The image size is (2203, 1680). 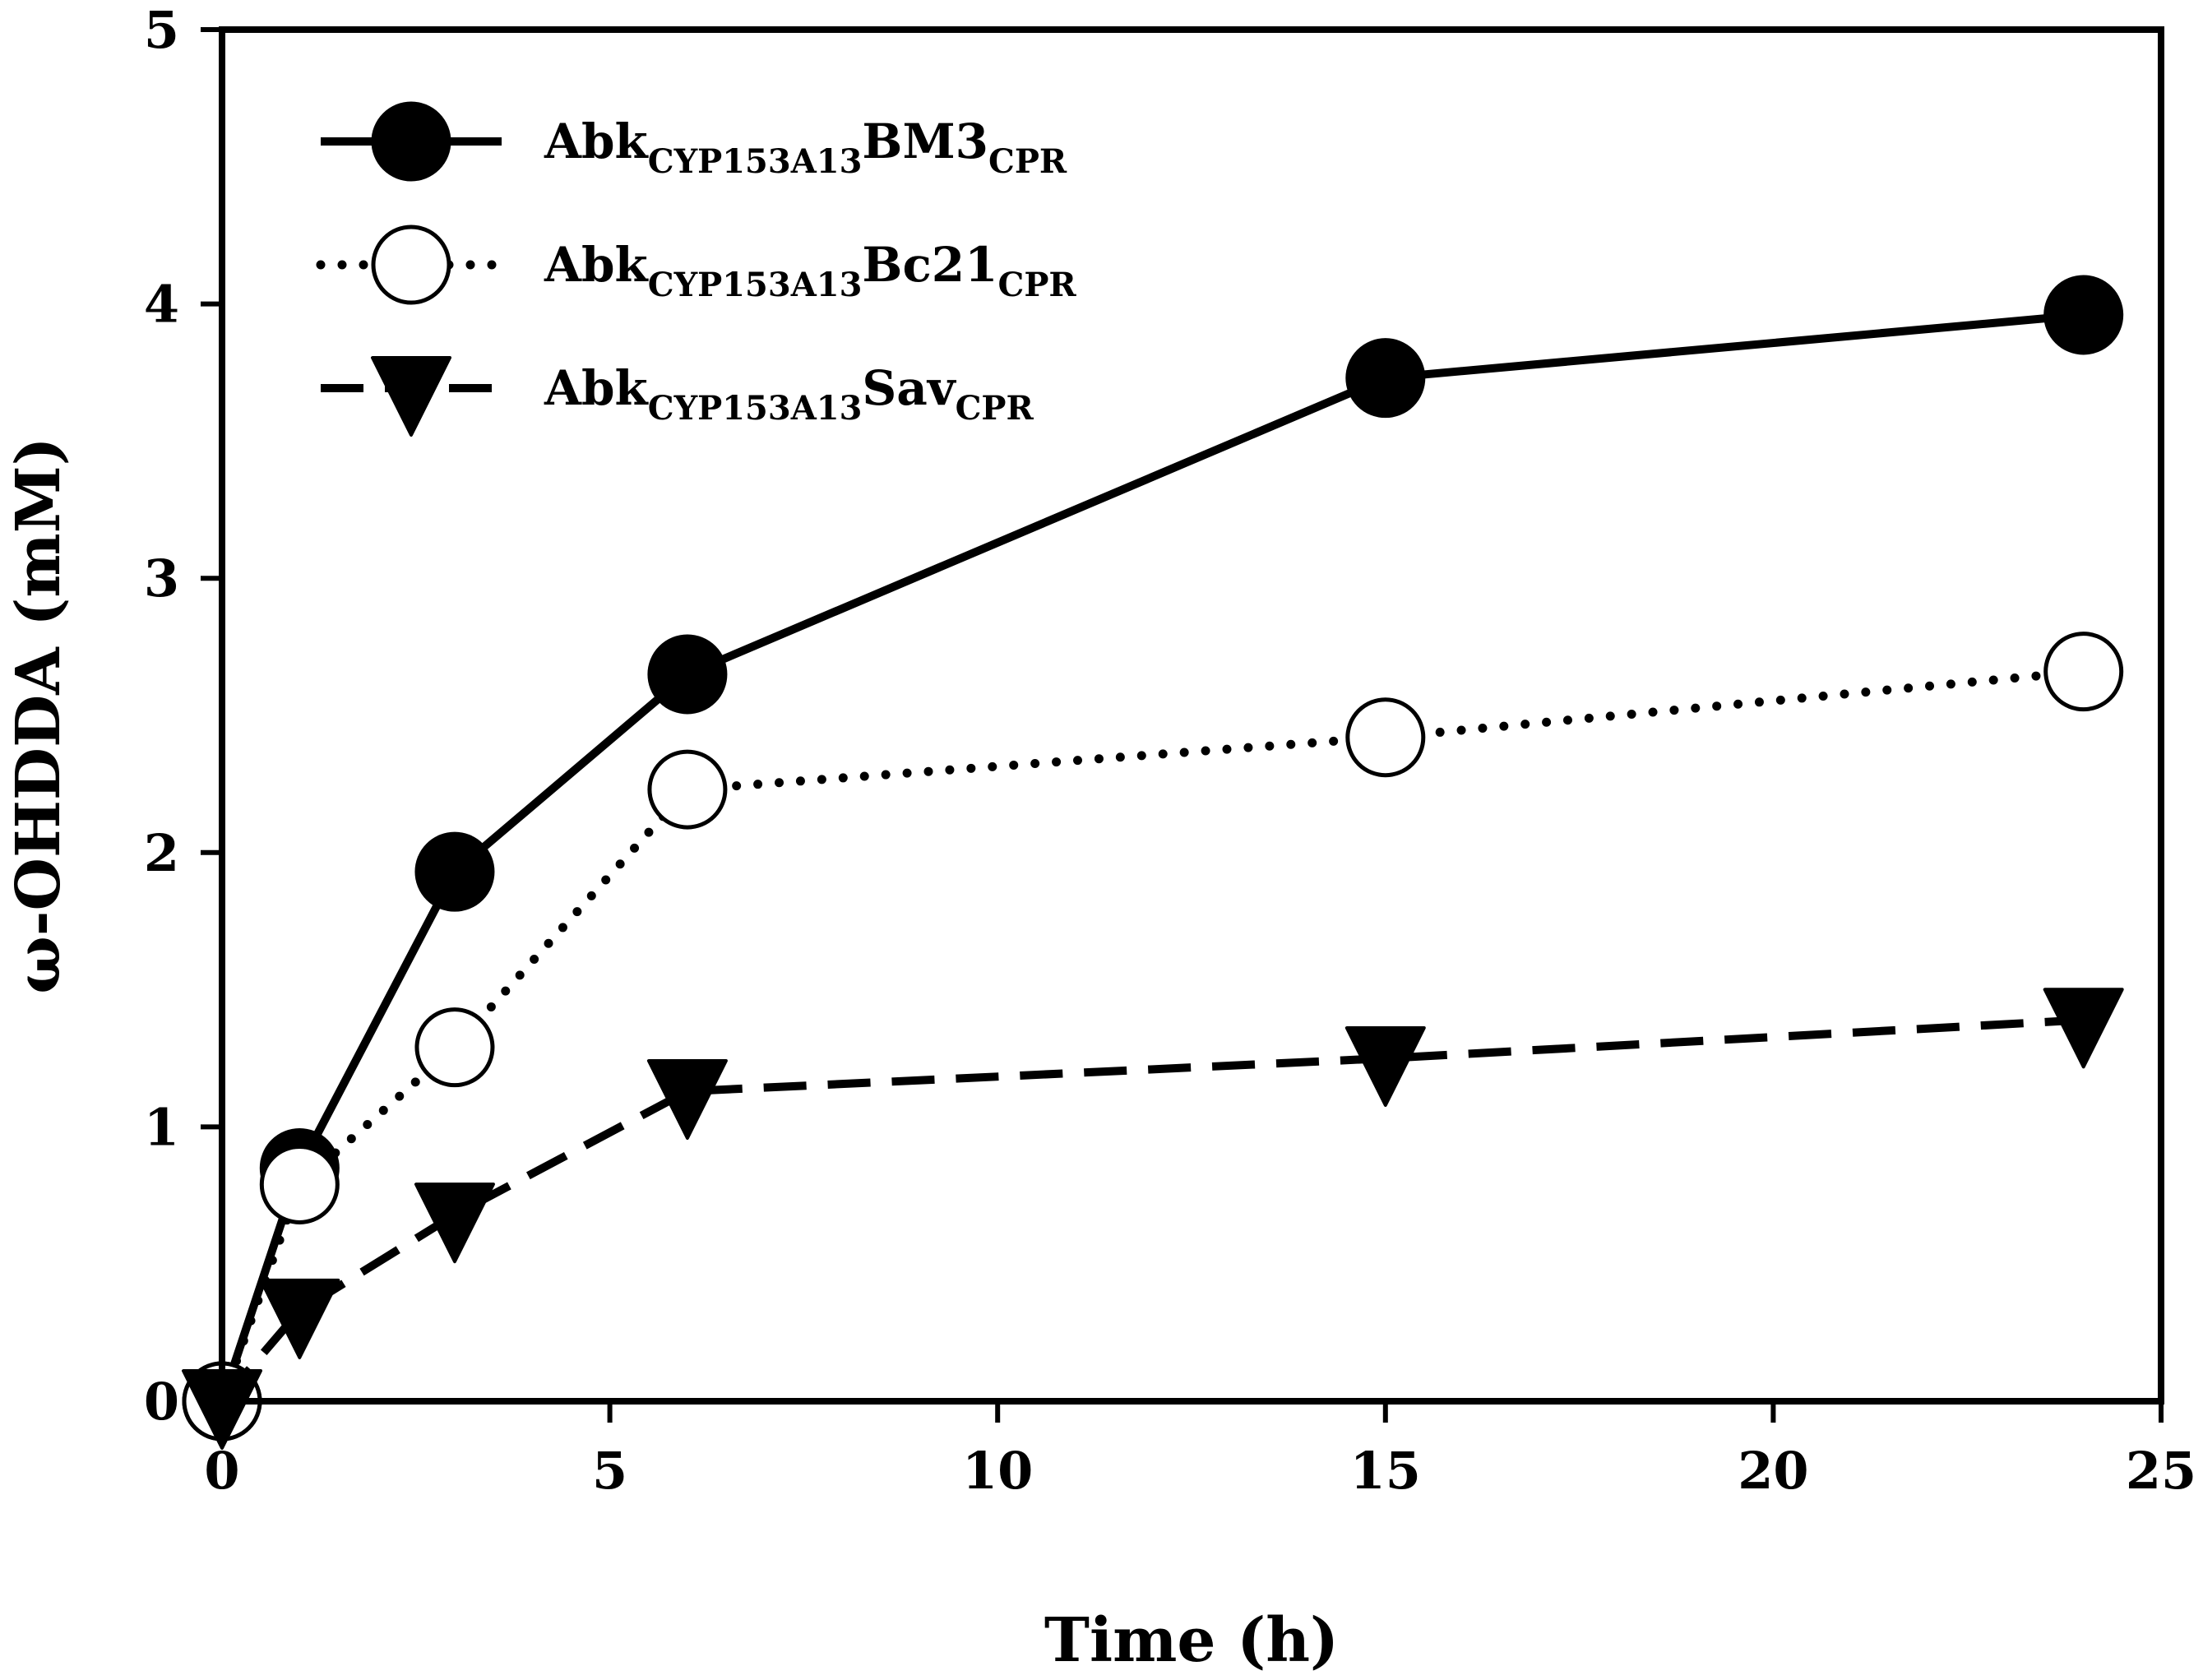 I want to click on legend-label-2-mid: Sav, so click(x=909, y=388).